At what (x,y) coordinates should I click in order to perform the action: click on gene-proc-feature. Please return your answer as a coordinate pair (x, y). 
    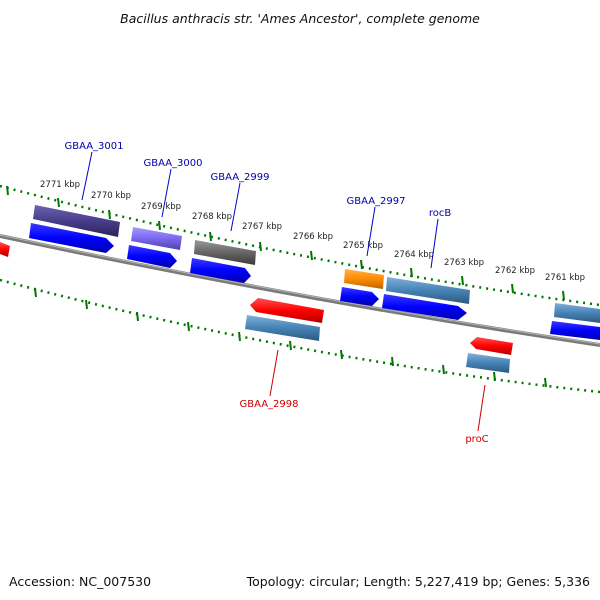
    Looking at the image, I should click on (488, 363).